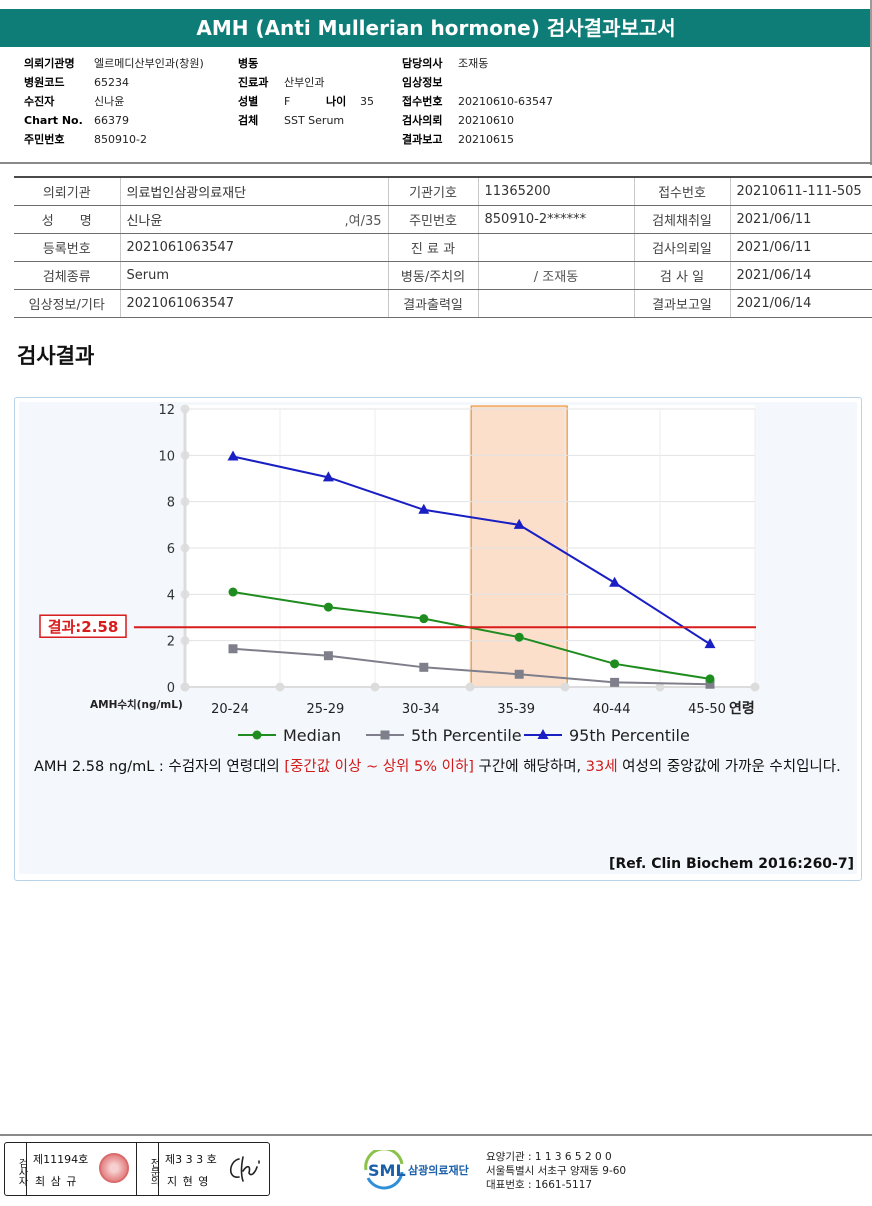 The height and width of the screenshot is (1206, 872). I want to click on table-row: 검체종류 Serum 병동/주치의 / 조재동 검 사 일 2021/06/14, so click(443, 275).